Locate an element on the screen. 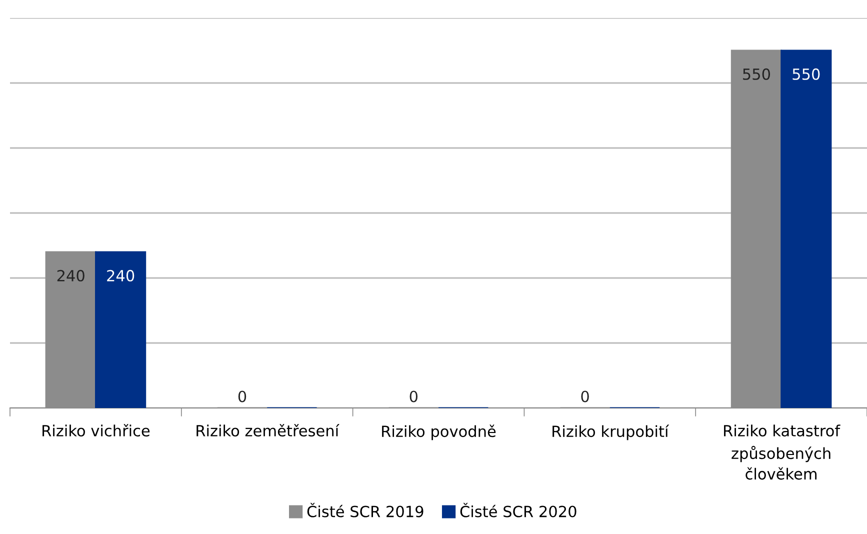 The image size is (867, 534). x-tick-label: Riziko krupobití is located at coordinates (611, 432).